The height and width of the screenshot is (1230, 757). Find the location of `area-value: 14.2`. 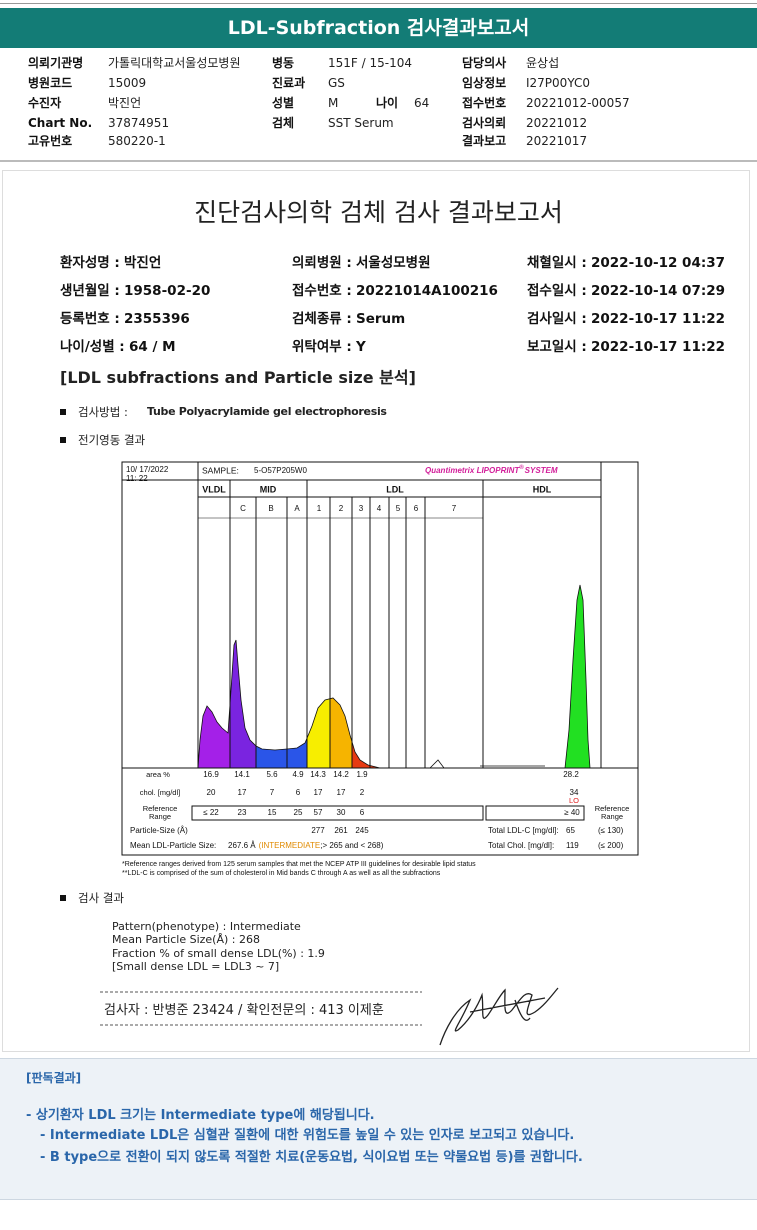

area-value: 14.2 is located at coordinates (341, 774).